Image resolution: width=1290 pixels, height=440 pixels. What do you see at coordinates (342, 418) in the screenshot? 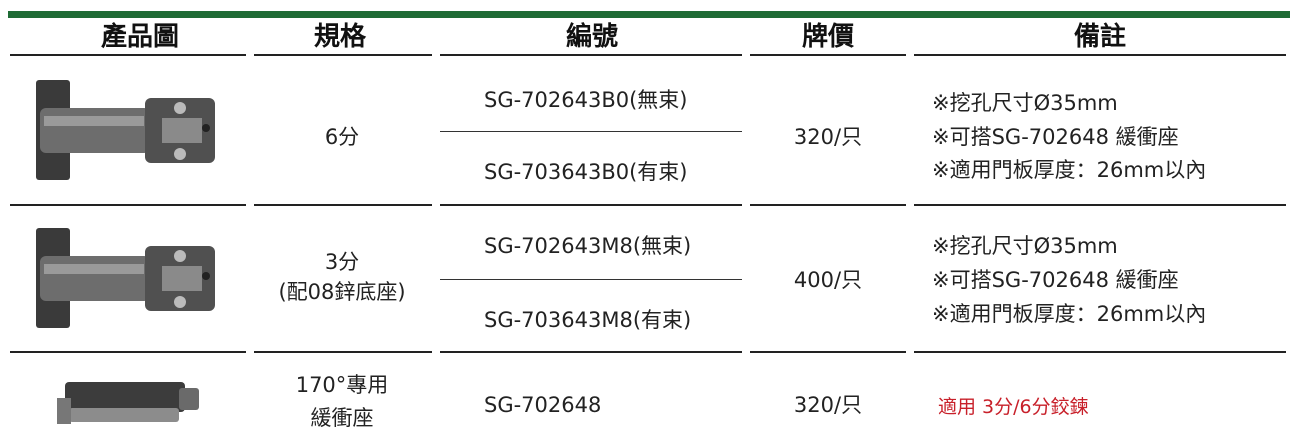
I see `spec: 緩衝座` at bounding box center [342, 418].